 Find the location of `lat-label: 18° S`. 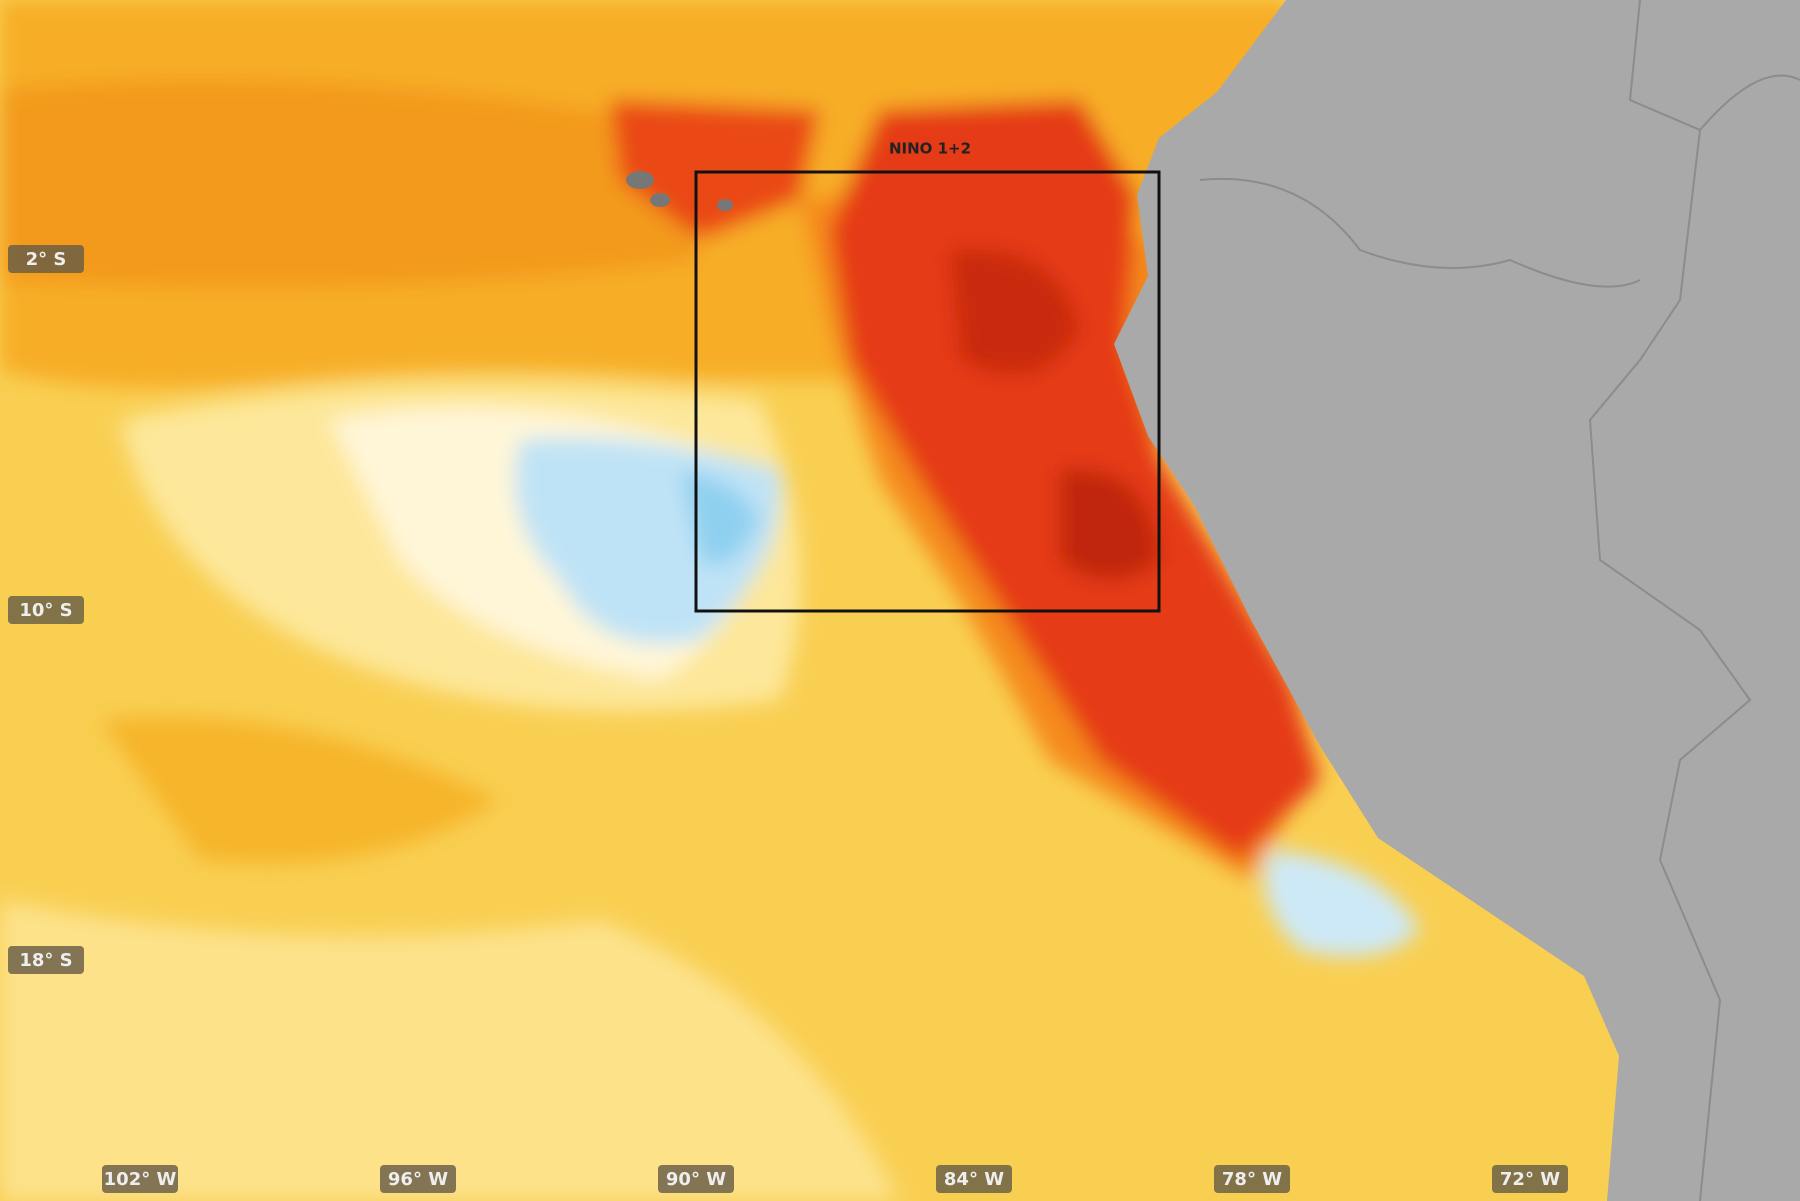

lat-label: 18° S is located at coordinates (45, 960).